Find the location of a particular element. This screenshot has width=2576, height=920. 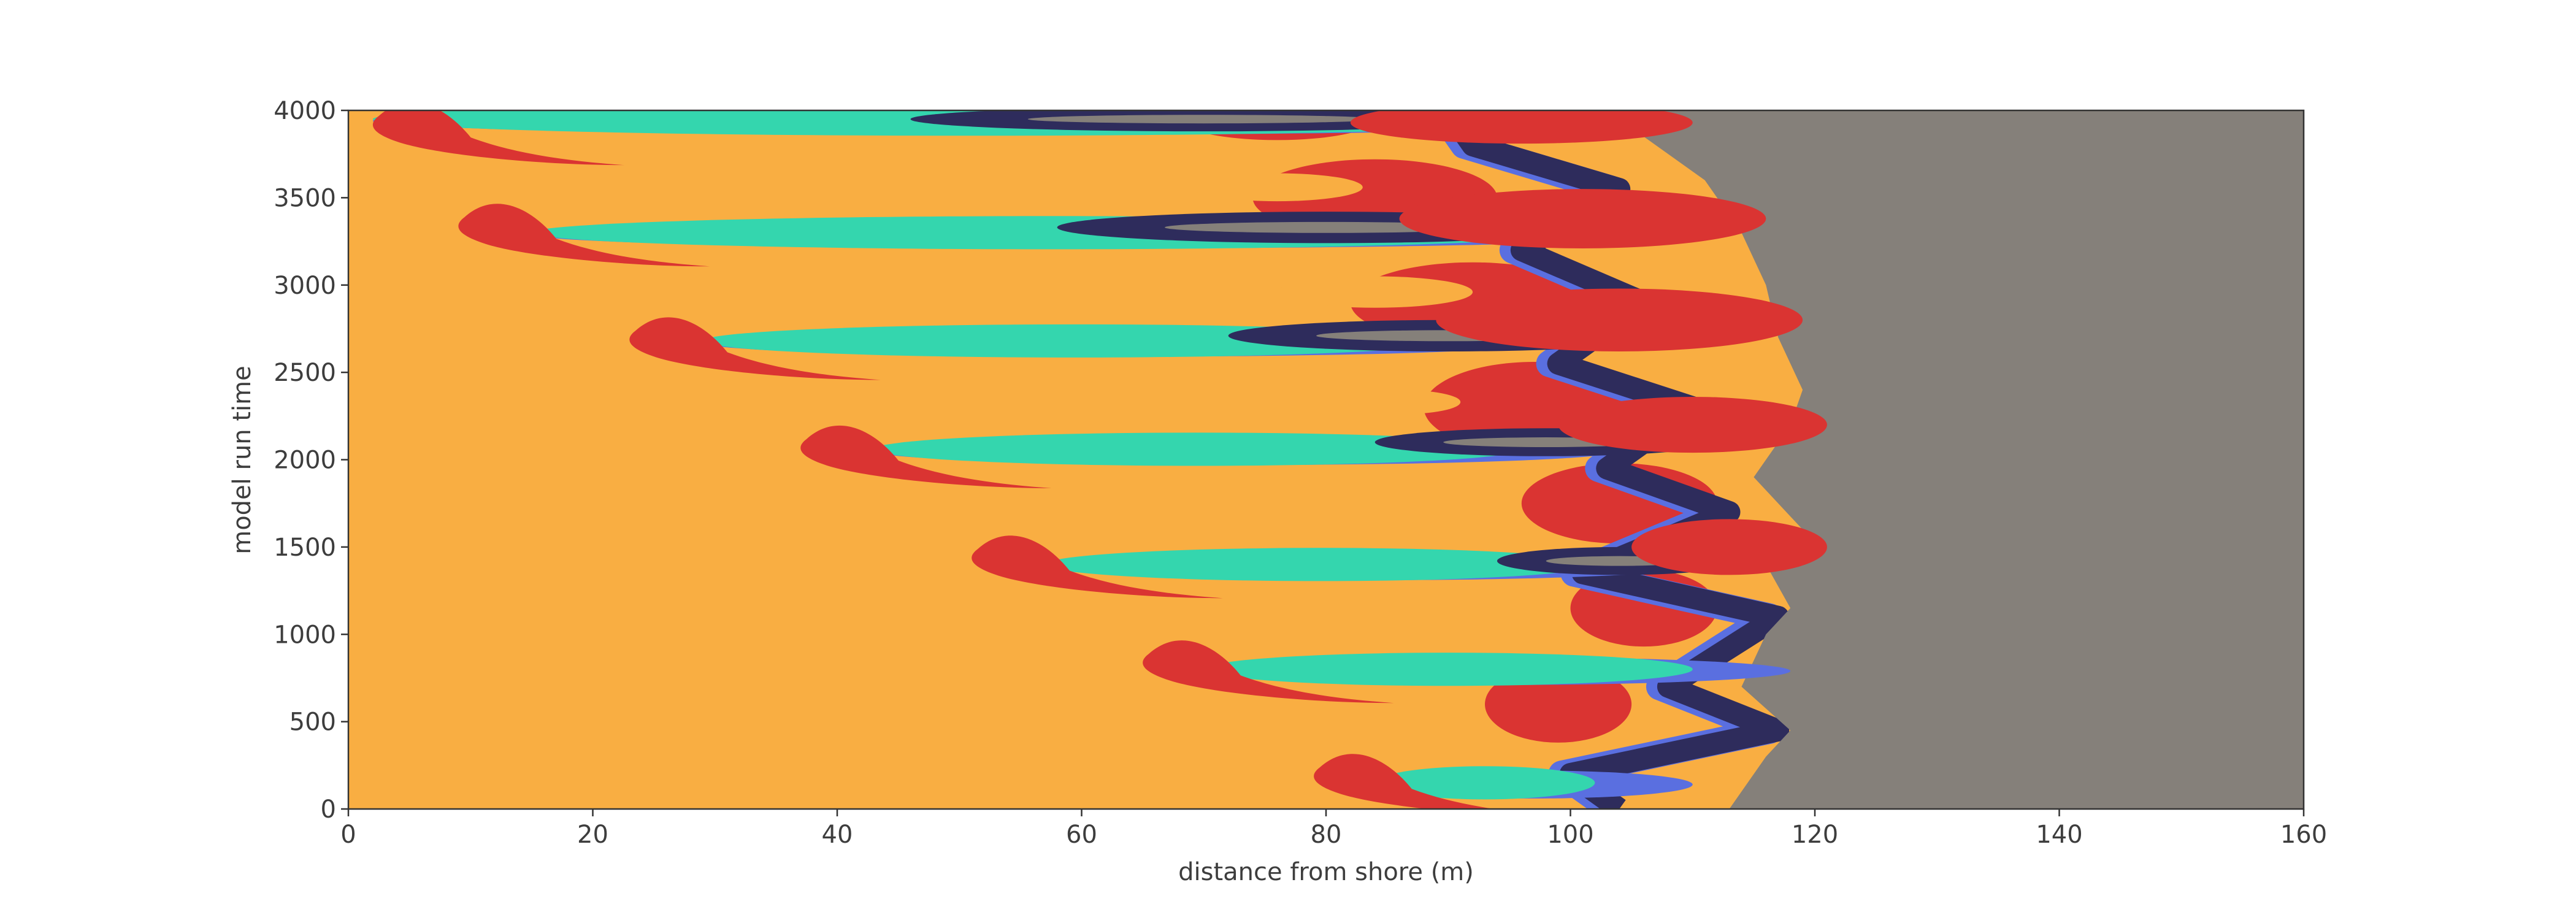

x-axis-label: distance from shore (m) is located at coordinates (1326, 872).